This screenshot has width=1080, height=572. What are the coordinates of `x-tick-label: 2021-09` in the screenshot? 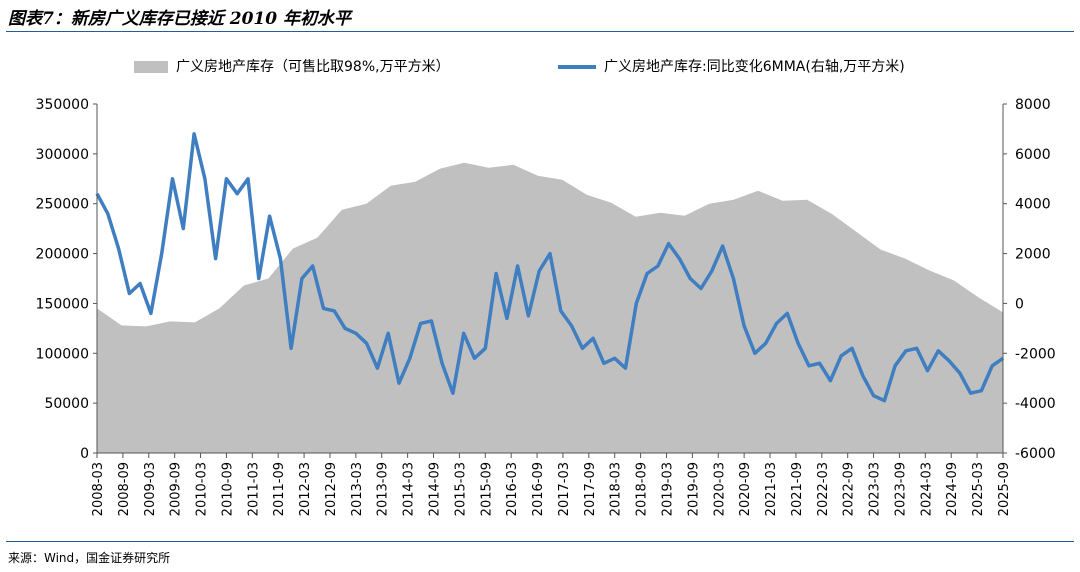 It's located at (797, 489).